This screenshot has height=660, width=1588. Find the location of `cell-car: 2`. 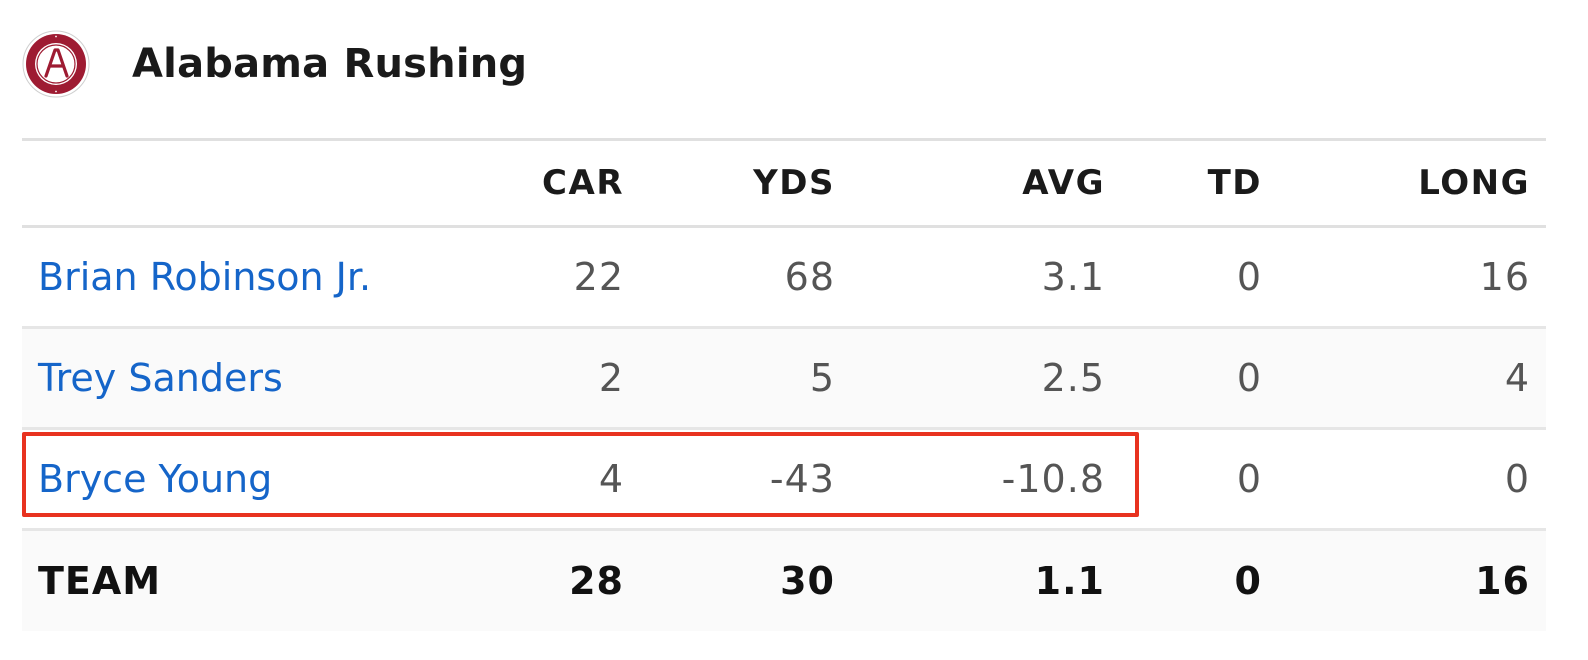

cell-car: 2 is located at coordinates (611, 378).